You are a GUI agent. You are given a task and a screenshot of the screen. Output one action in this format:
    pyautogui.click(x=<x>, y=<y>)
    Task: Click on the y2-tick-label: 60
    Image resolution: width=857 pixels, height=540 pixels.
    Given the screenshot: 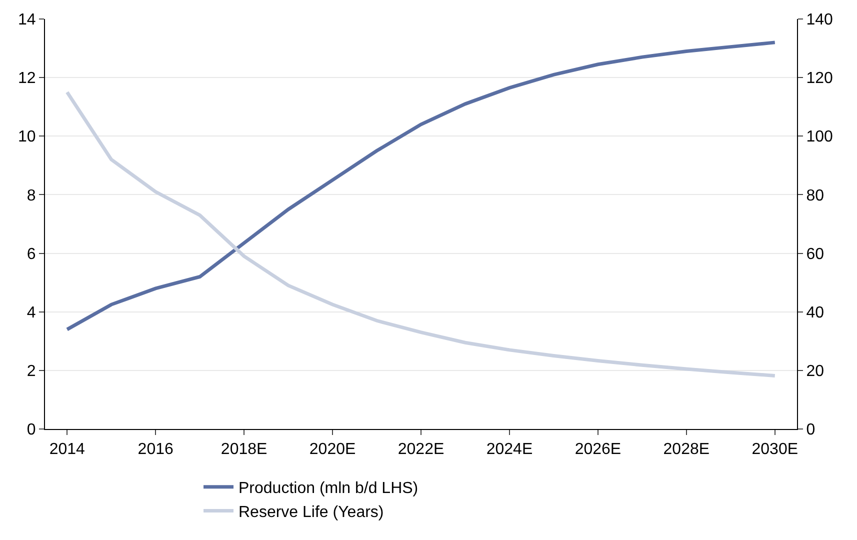 What is the action you would take?
    pyautogui.click(x=815, y=254)
    